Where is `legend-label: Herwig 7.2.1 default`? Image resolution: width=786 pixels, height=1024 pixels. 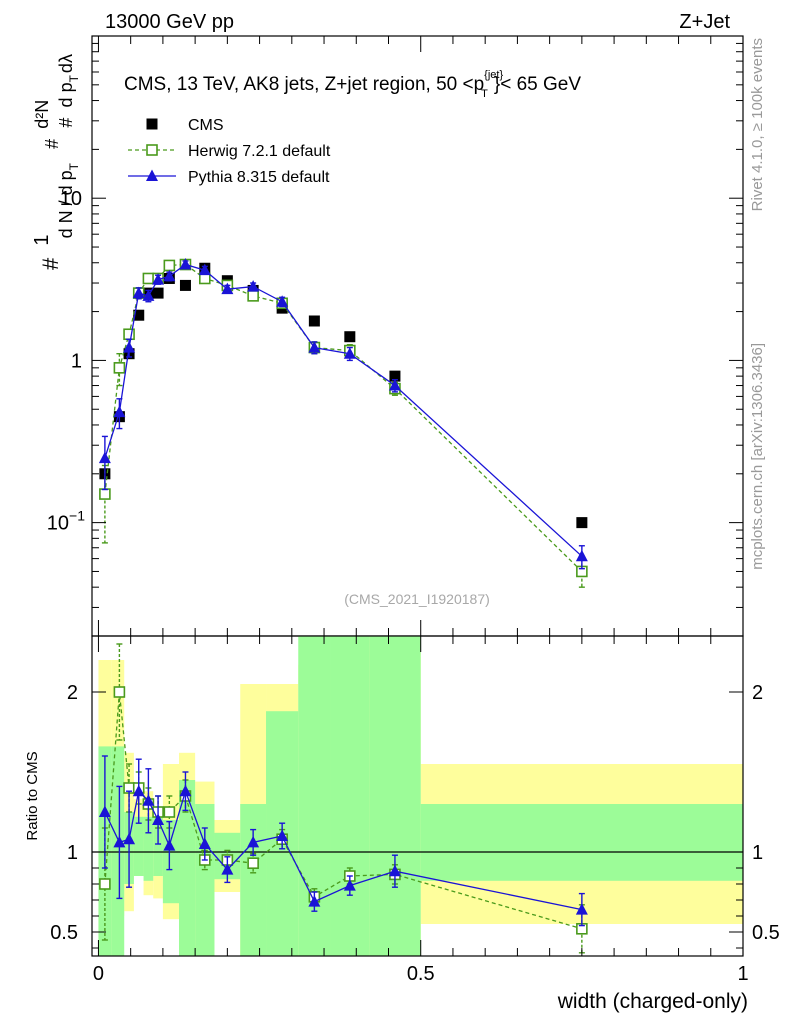
legend-label: Herwig 7.2.1 default is located at coordinates (259, 151).